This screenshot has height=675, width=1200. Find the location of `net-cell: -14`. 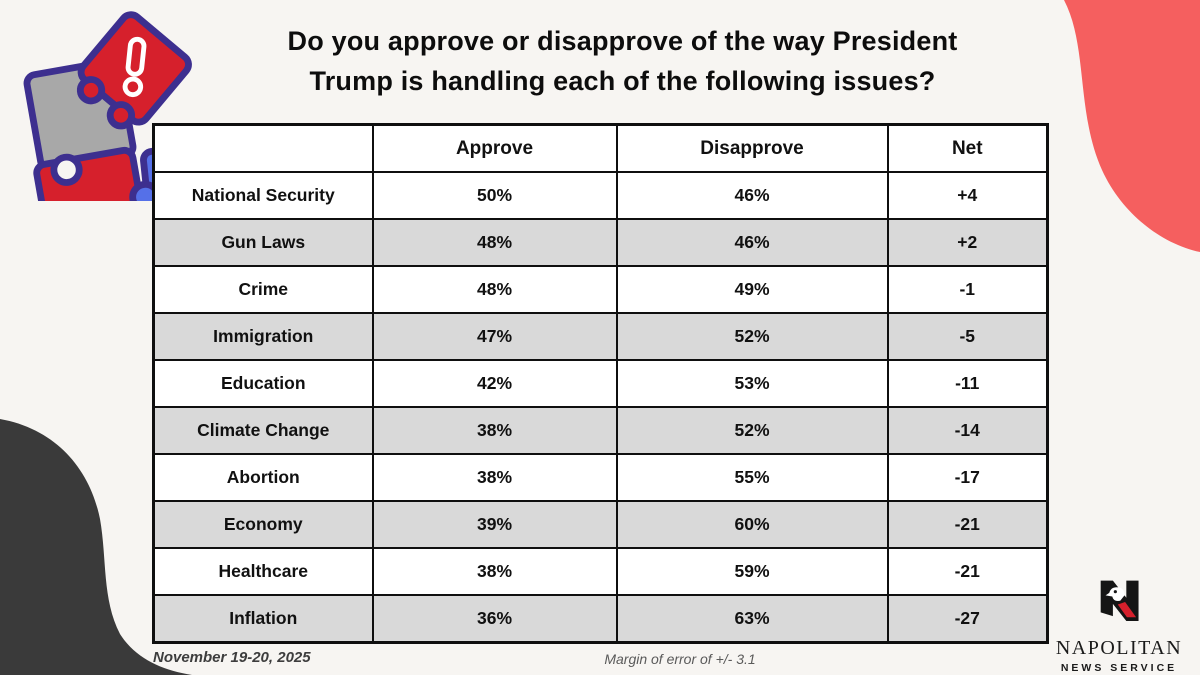

net-cell: -14 is located at coordinates (967, 430).